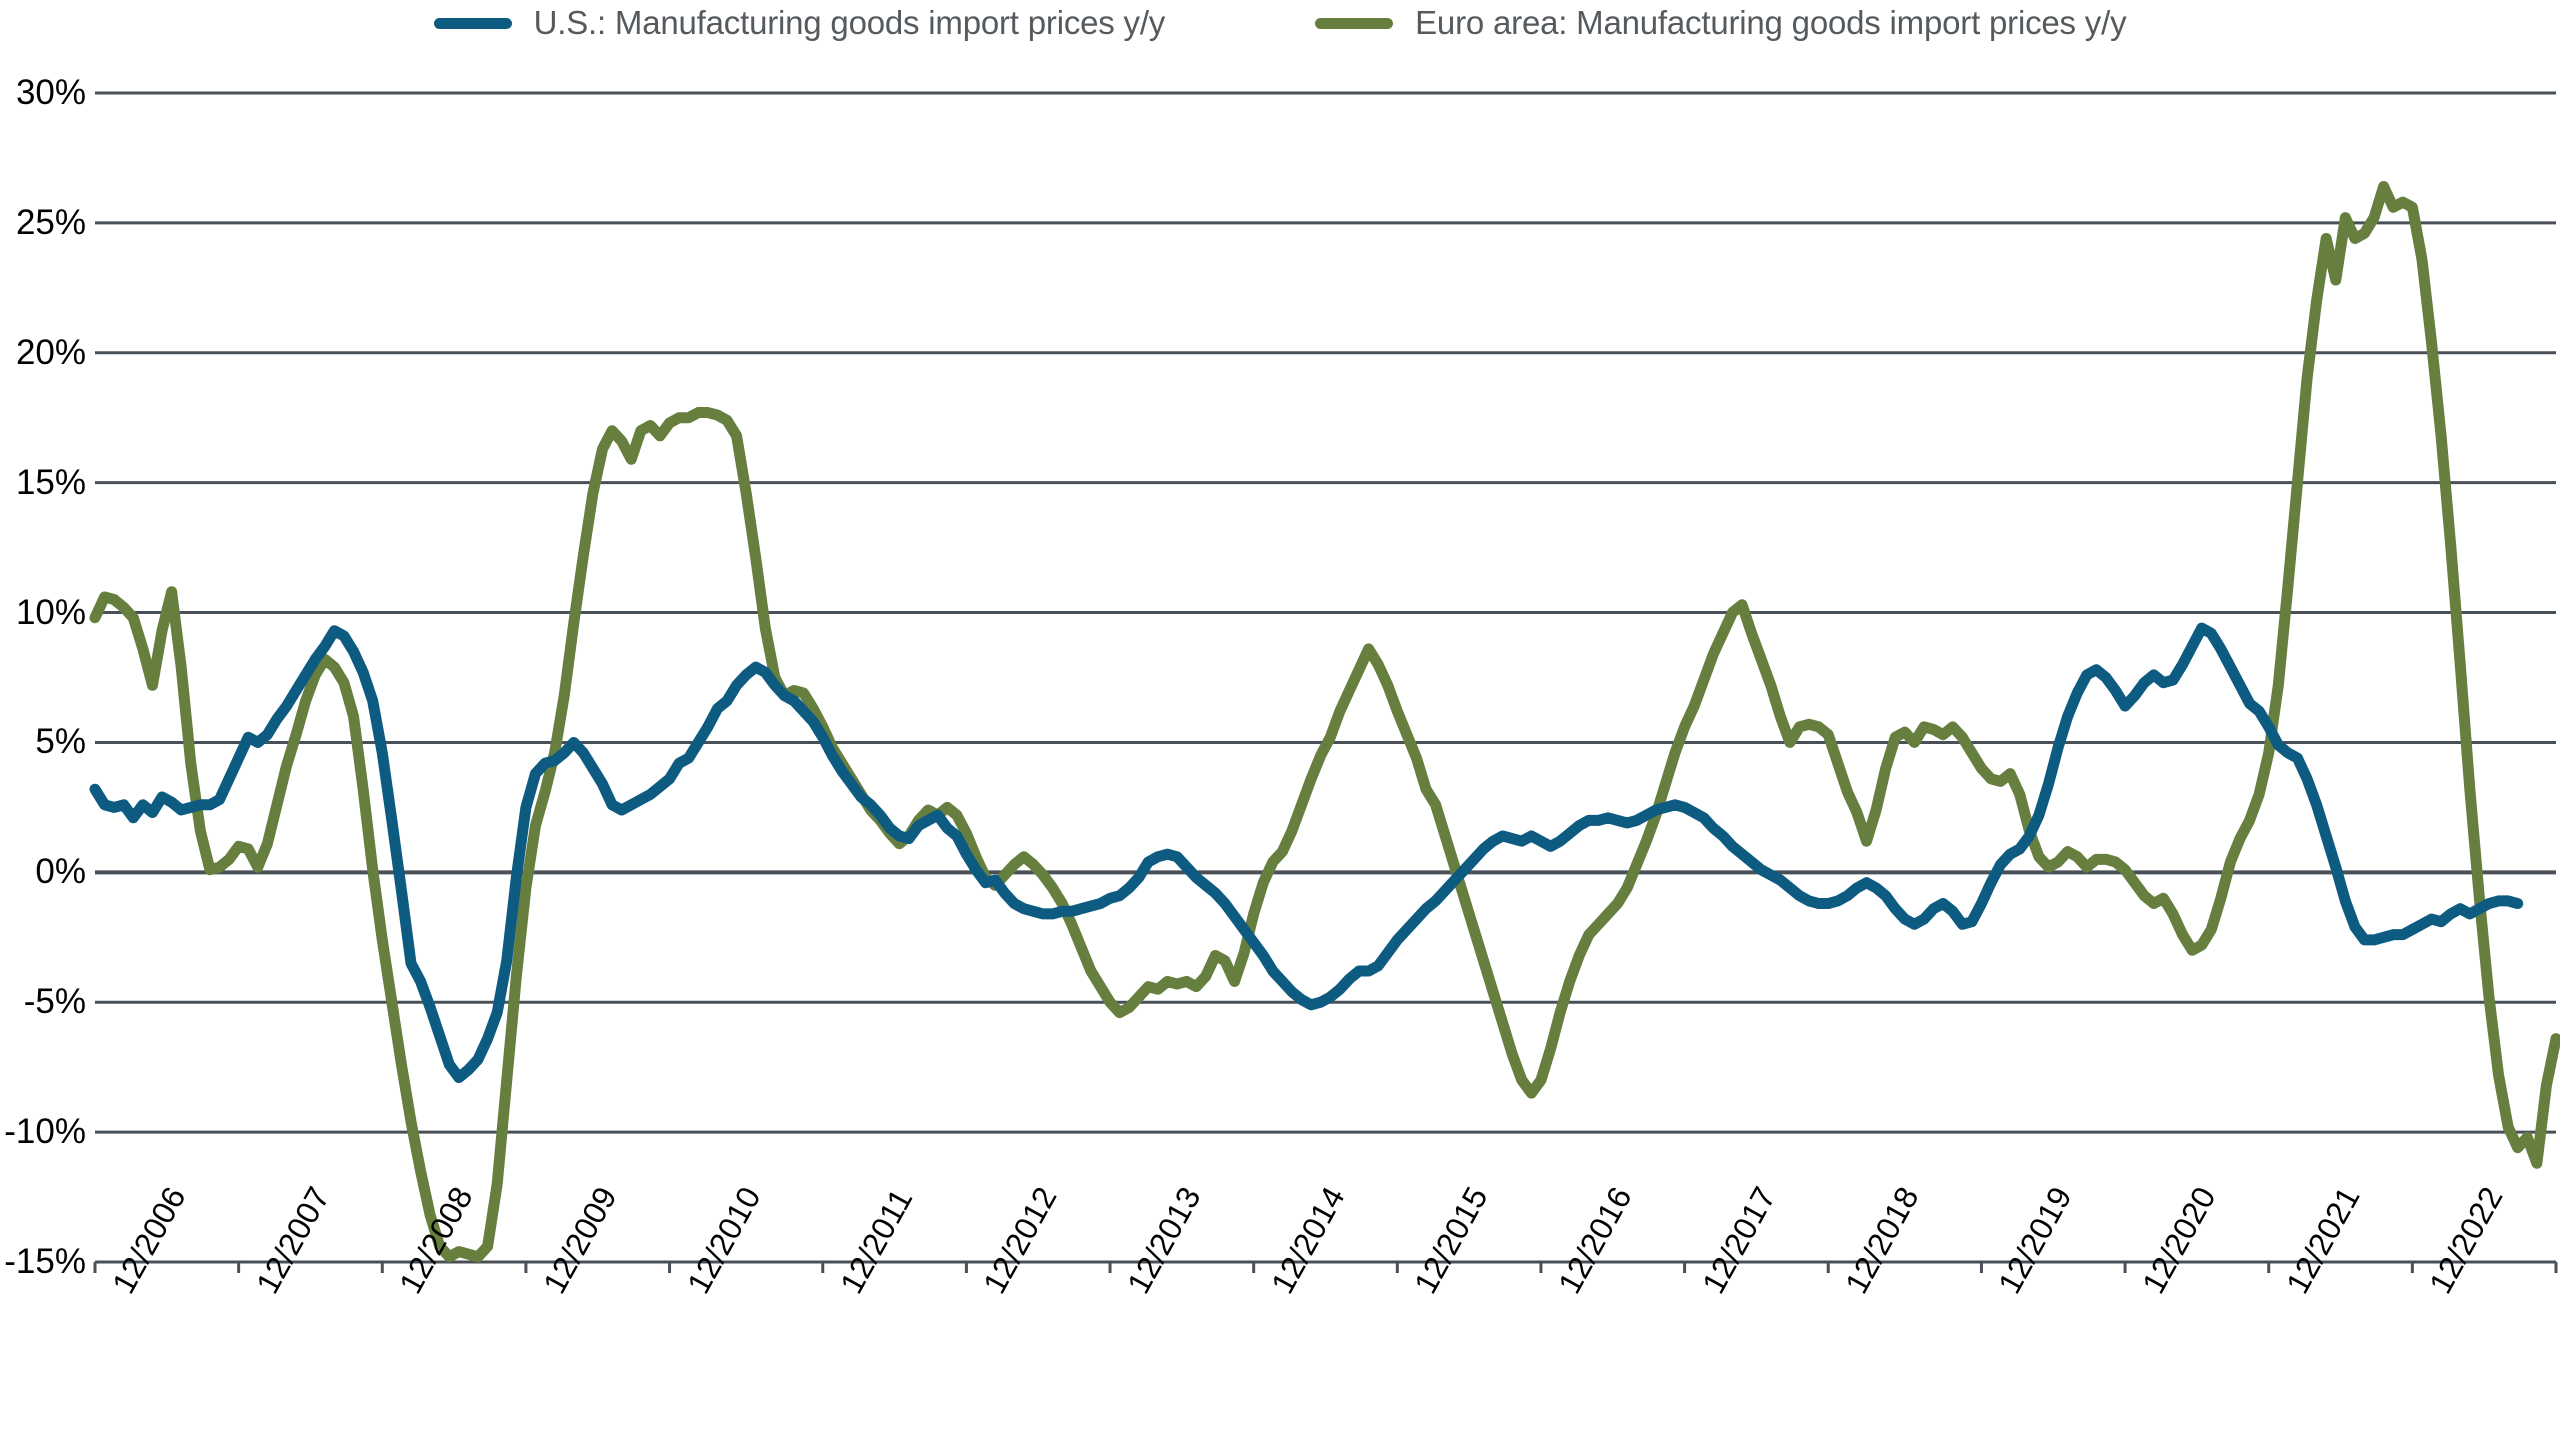 The image size is (2560, 1440). Describe the element at coordinates (1354, 23) in the screenshot. I see `legend-swatch-euro-line-icon` at that location.